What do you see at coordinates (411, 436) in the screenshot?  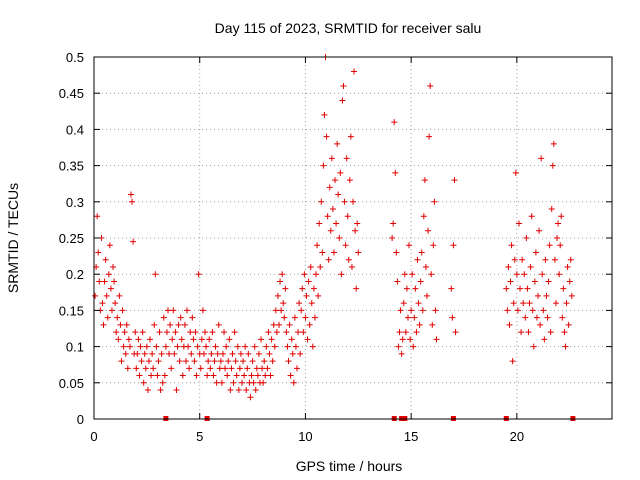 I see `x-tick-label: 15` at bounding box center [411, 436].